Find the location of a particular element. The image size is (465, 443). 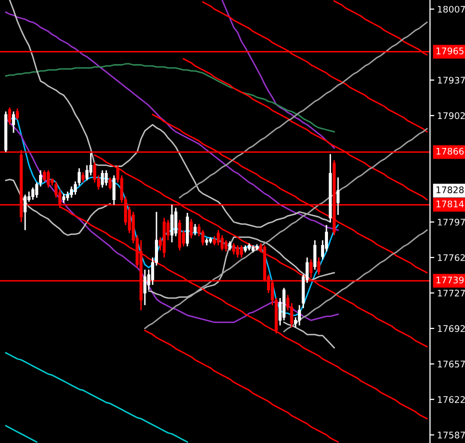

ref-line-label: 17814 is located at coordinates (450, 204).